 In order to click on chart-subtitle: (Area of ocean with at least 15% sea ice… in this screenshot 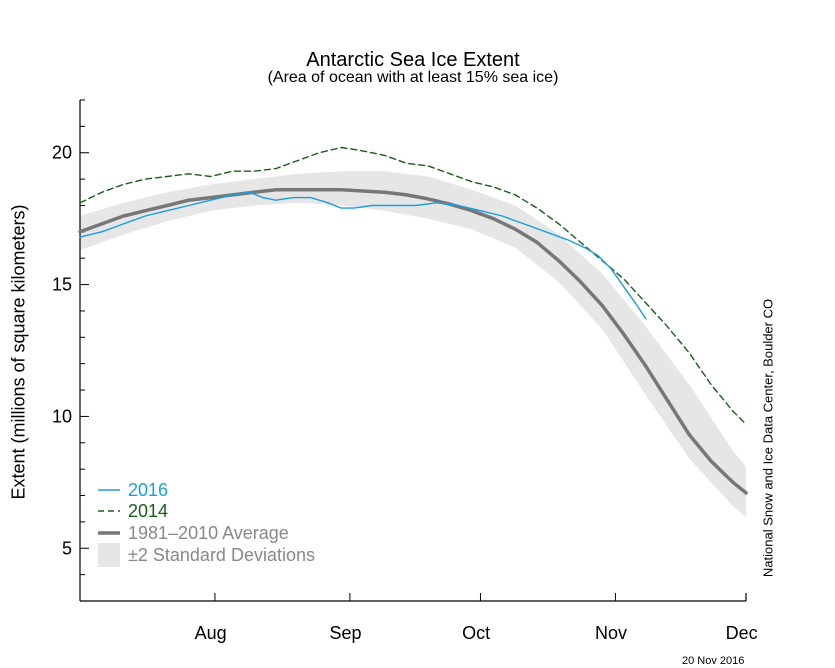, I will do `click(413, 77)`.